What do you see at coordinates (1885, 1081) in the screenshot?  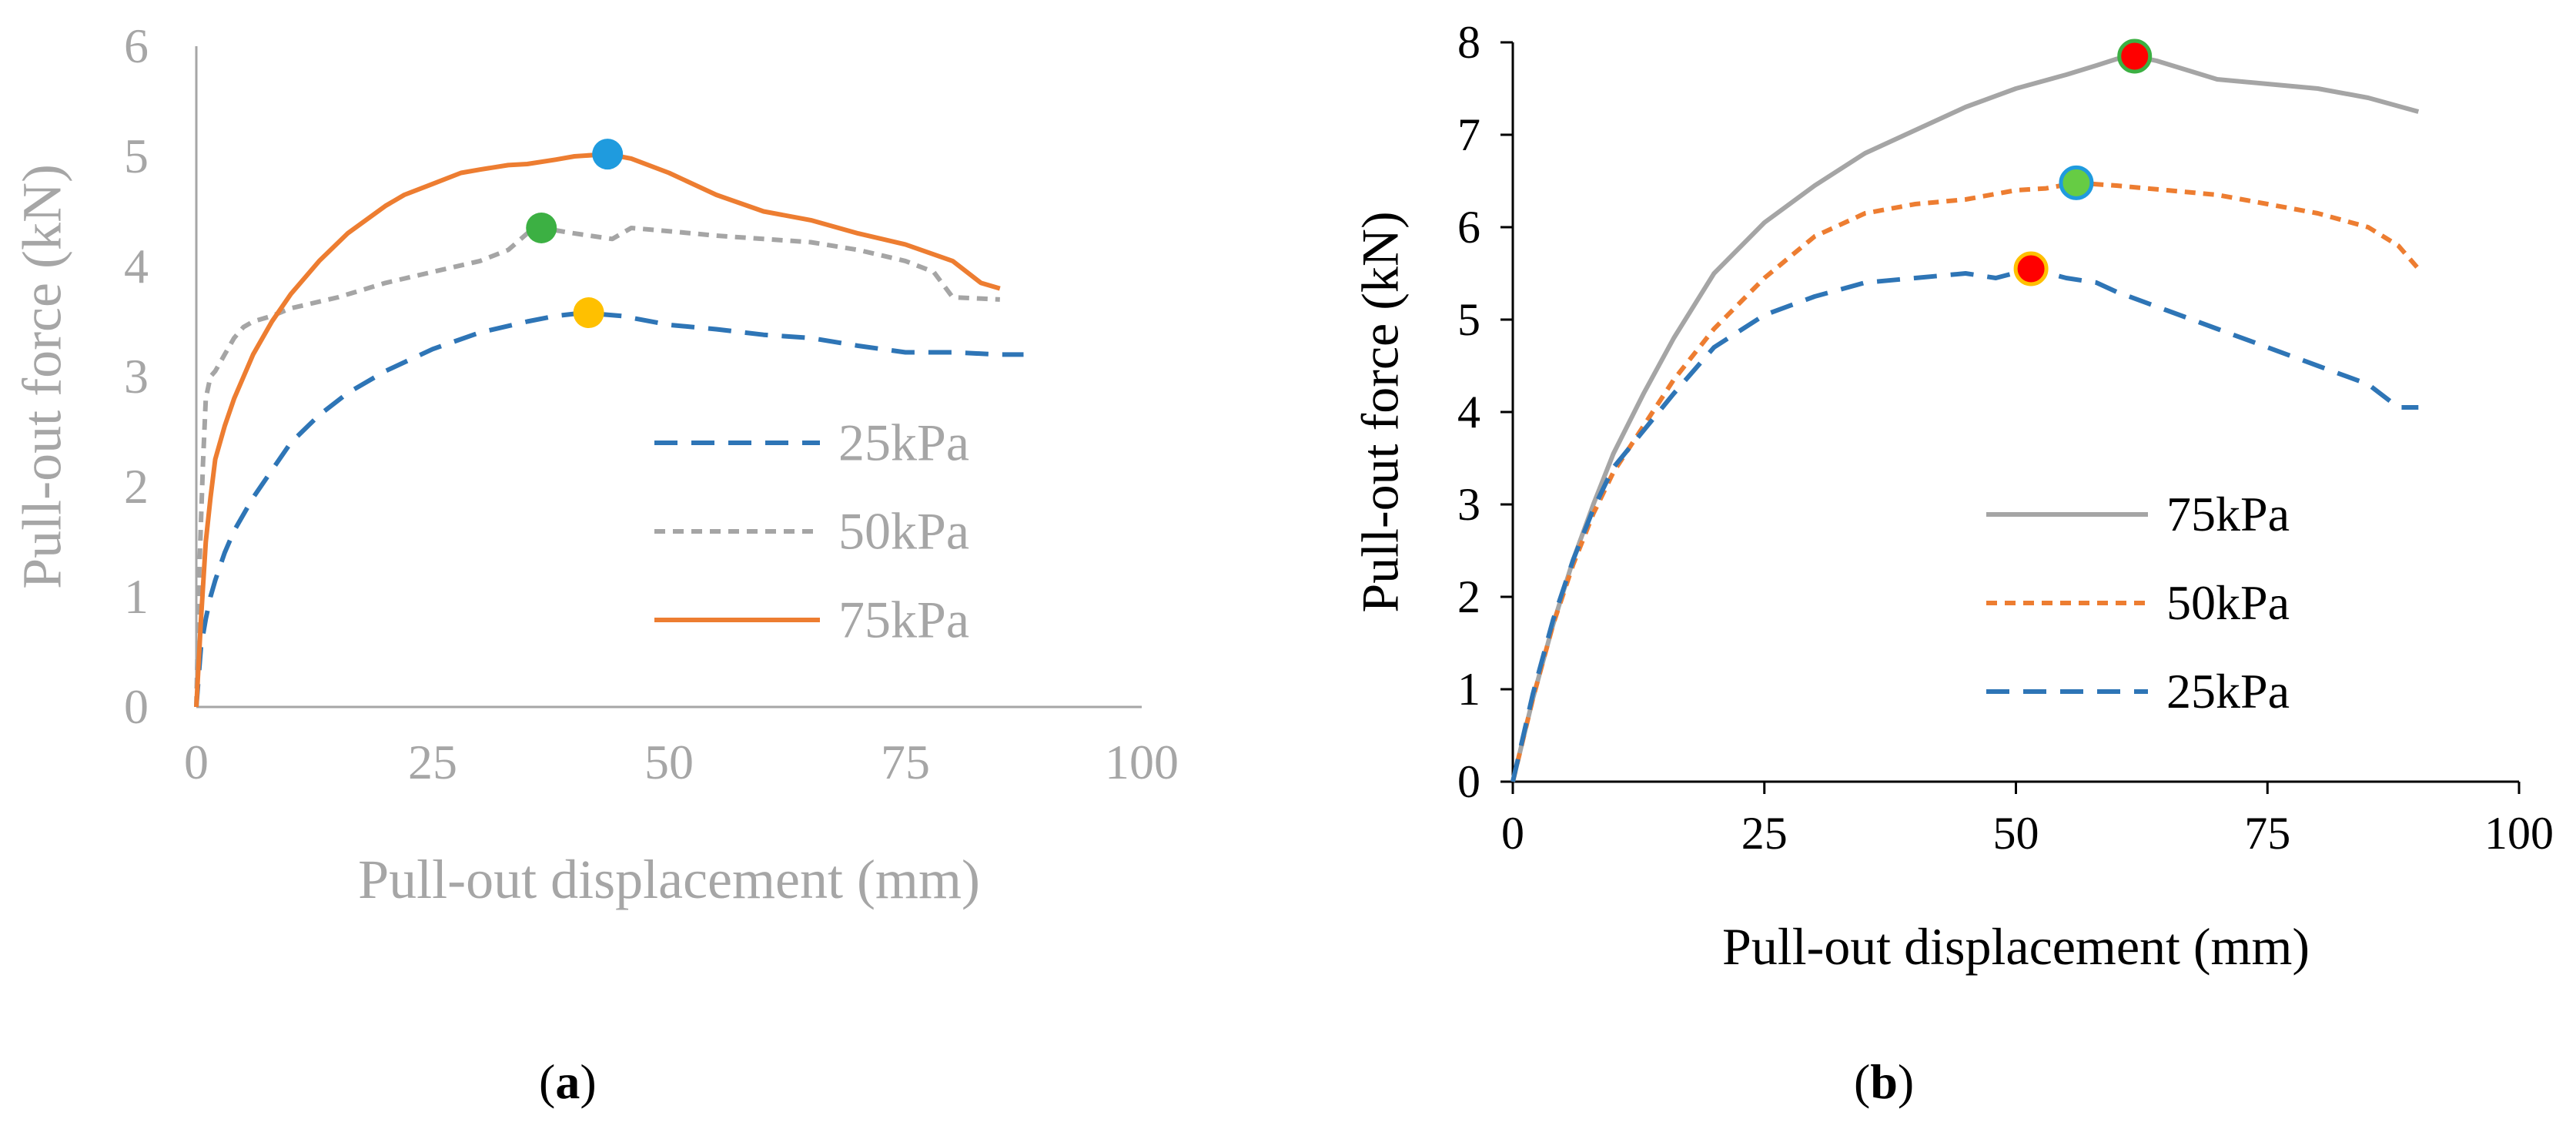 I see `panel-b-label: (b)` at bounding box center [1885, 1081].